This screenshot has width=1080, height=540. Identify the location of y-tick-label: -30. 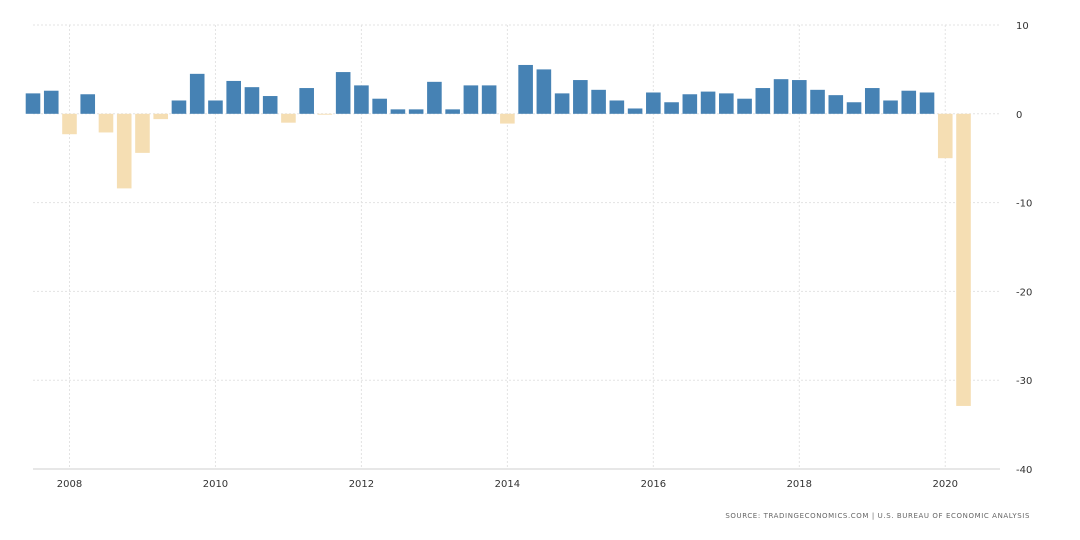
(1024, 381).